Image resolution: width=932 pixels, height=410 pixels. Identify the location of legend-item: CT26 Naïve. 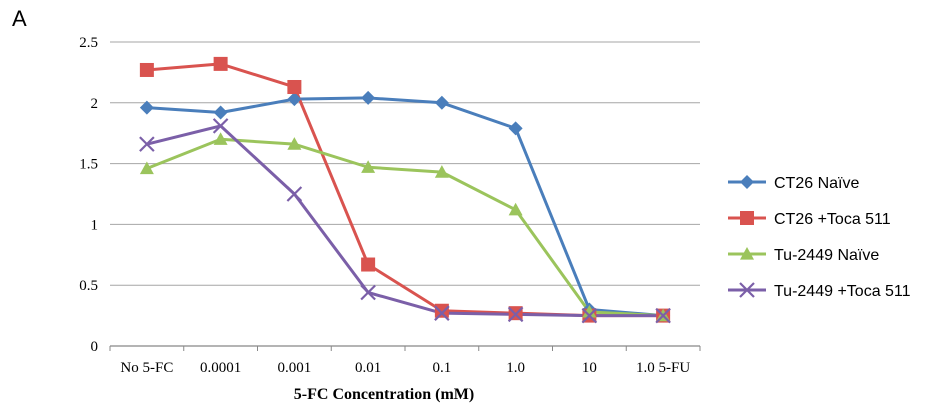
(793, 183).